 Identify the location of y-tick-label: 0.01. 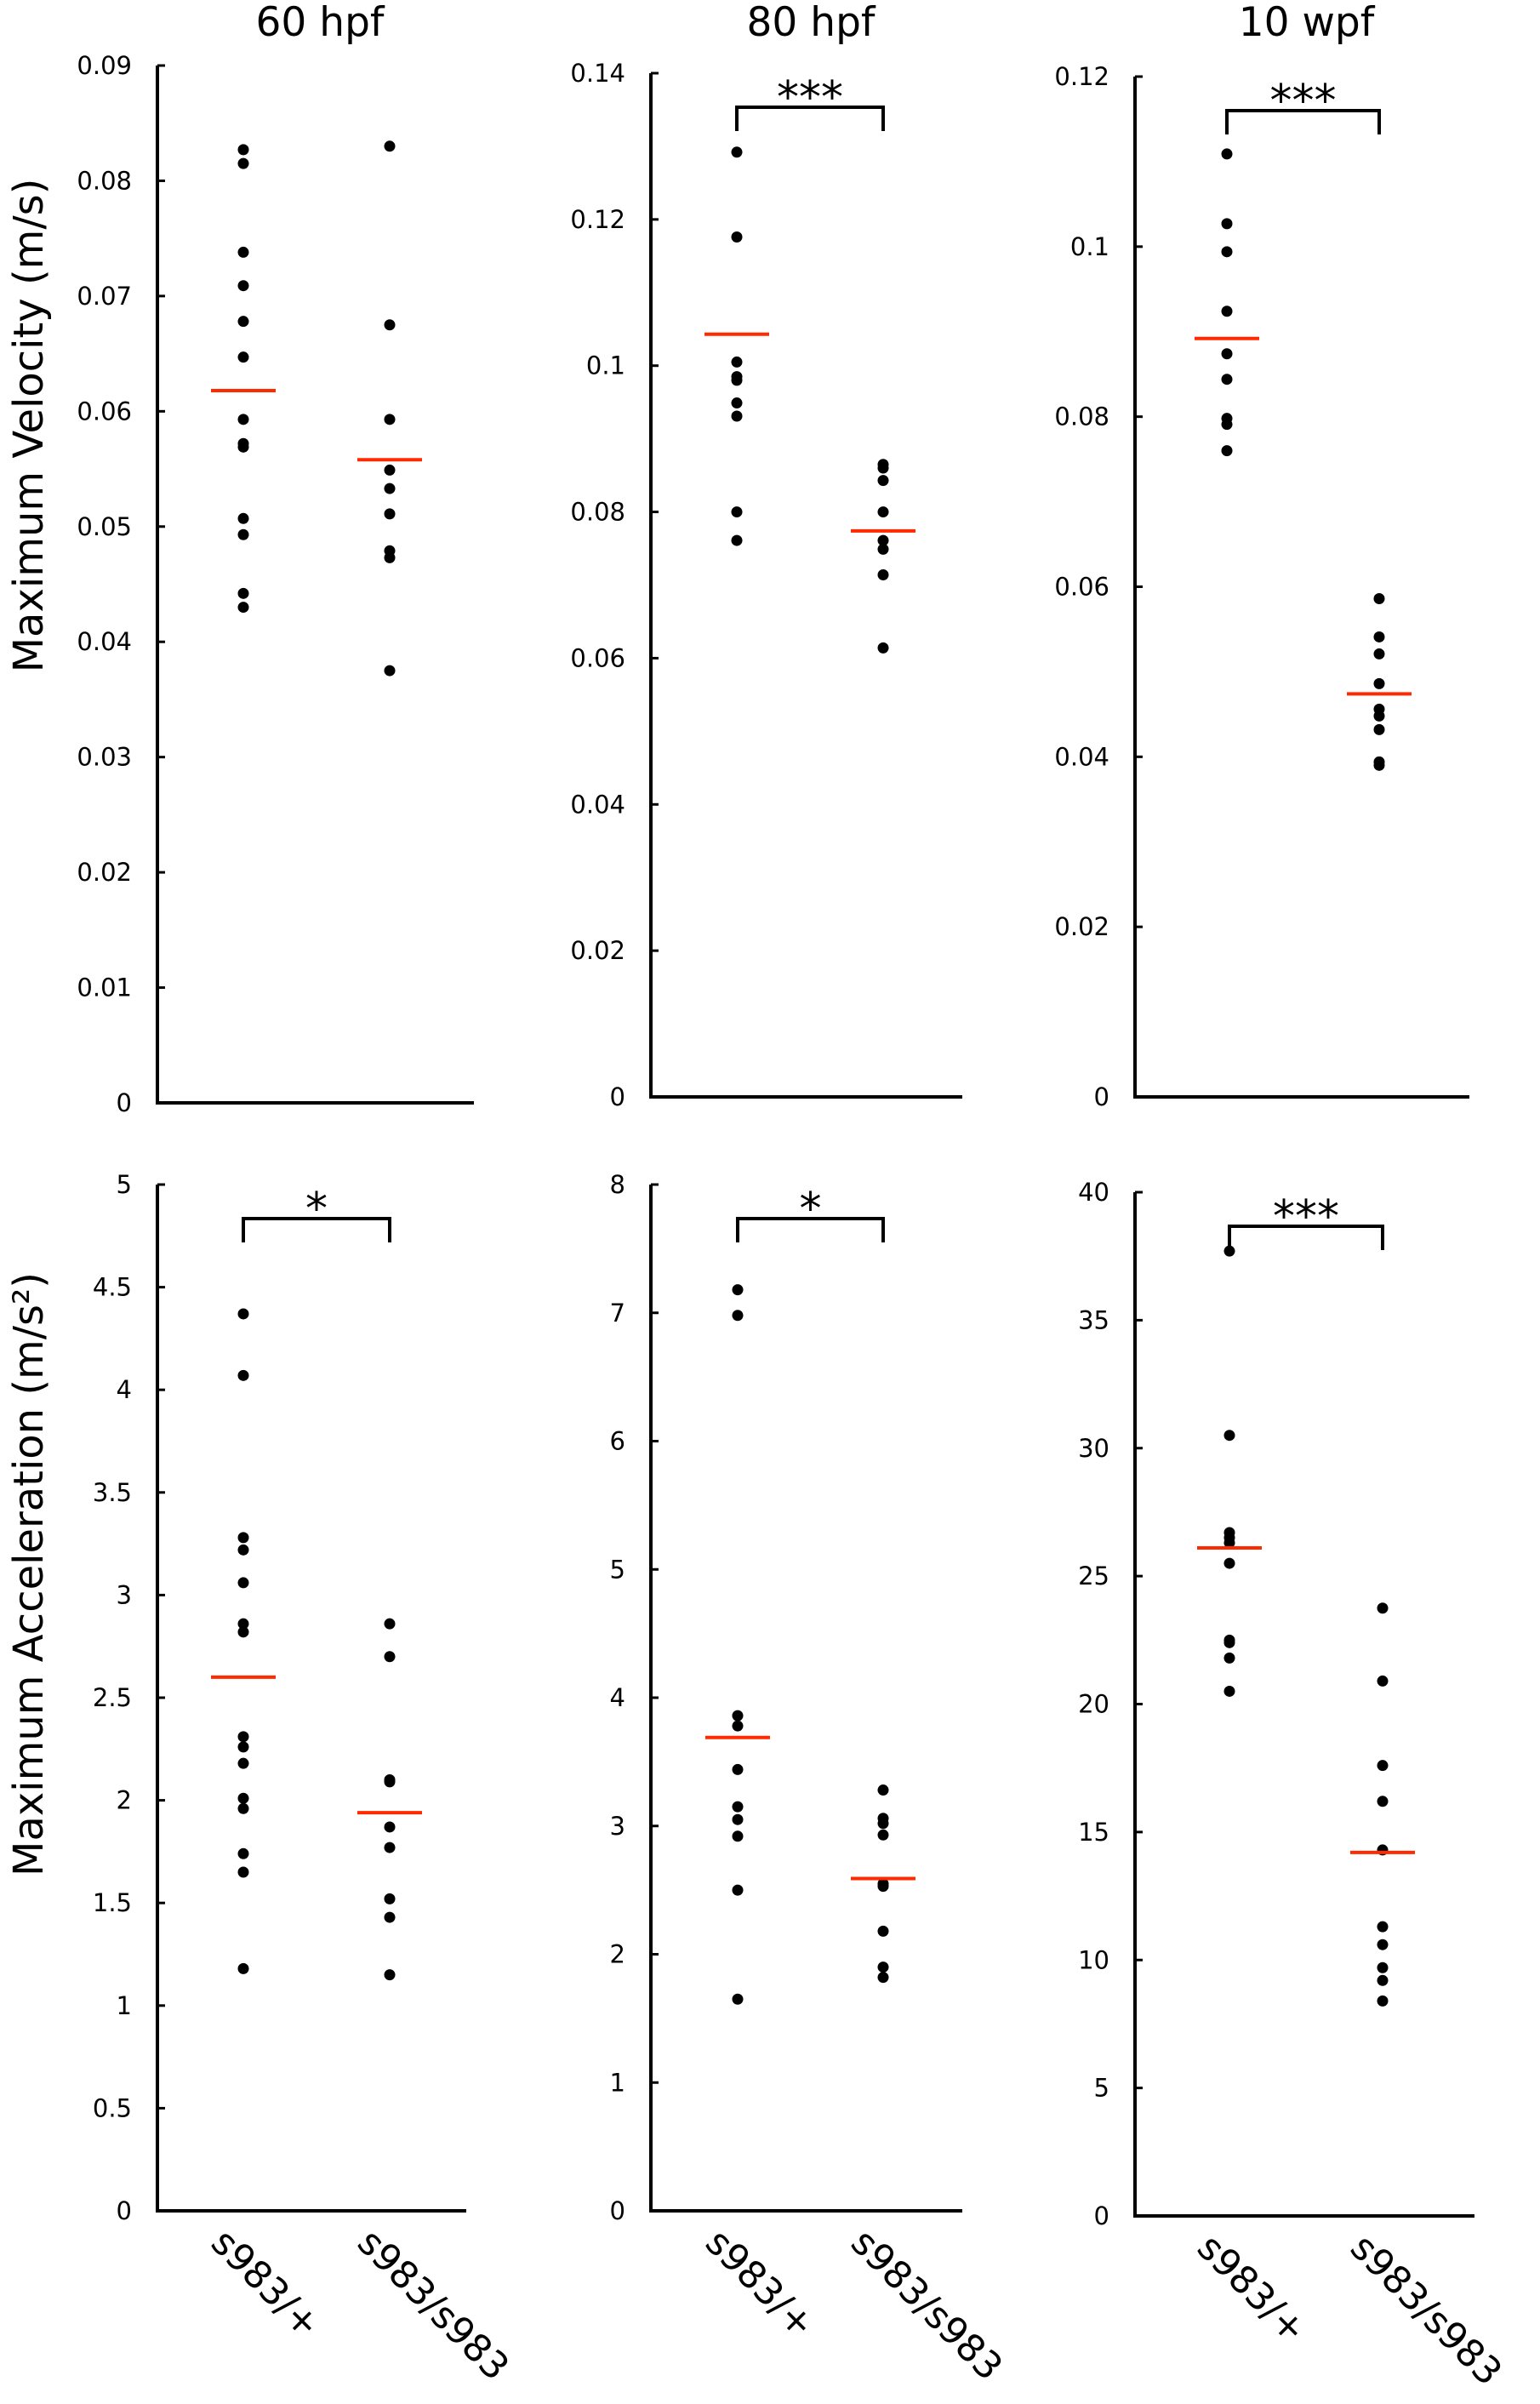
(104, 988).